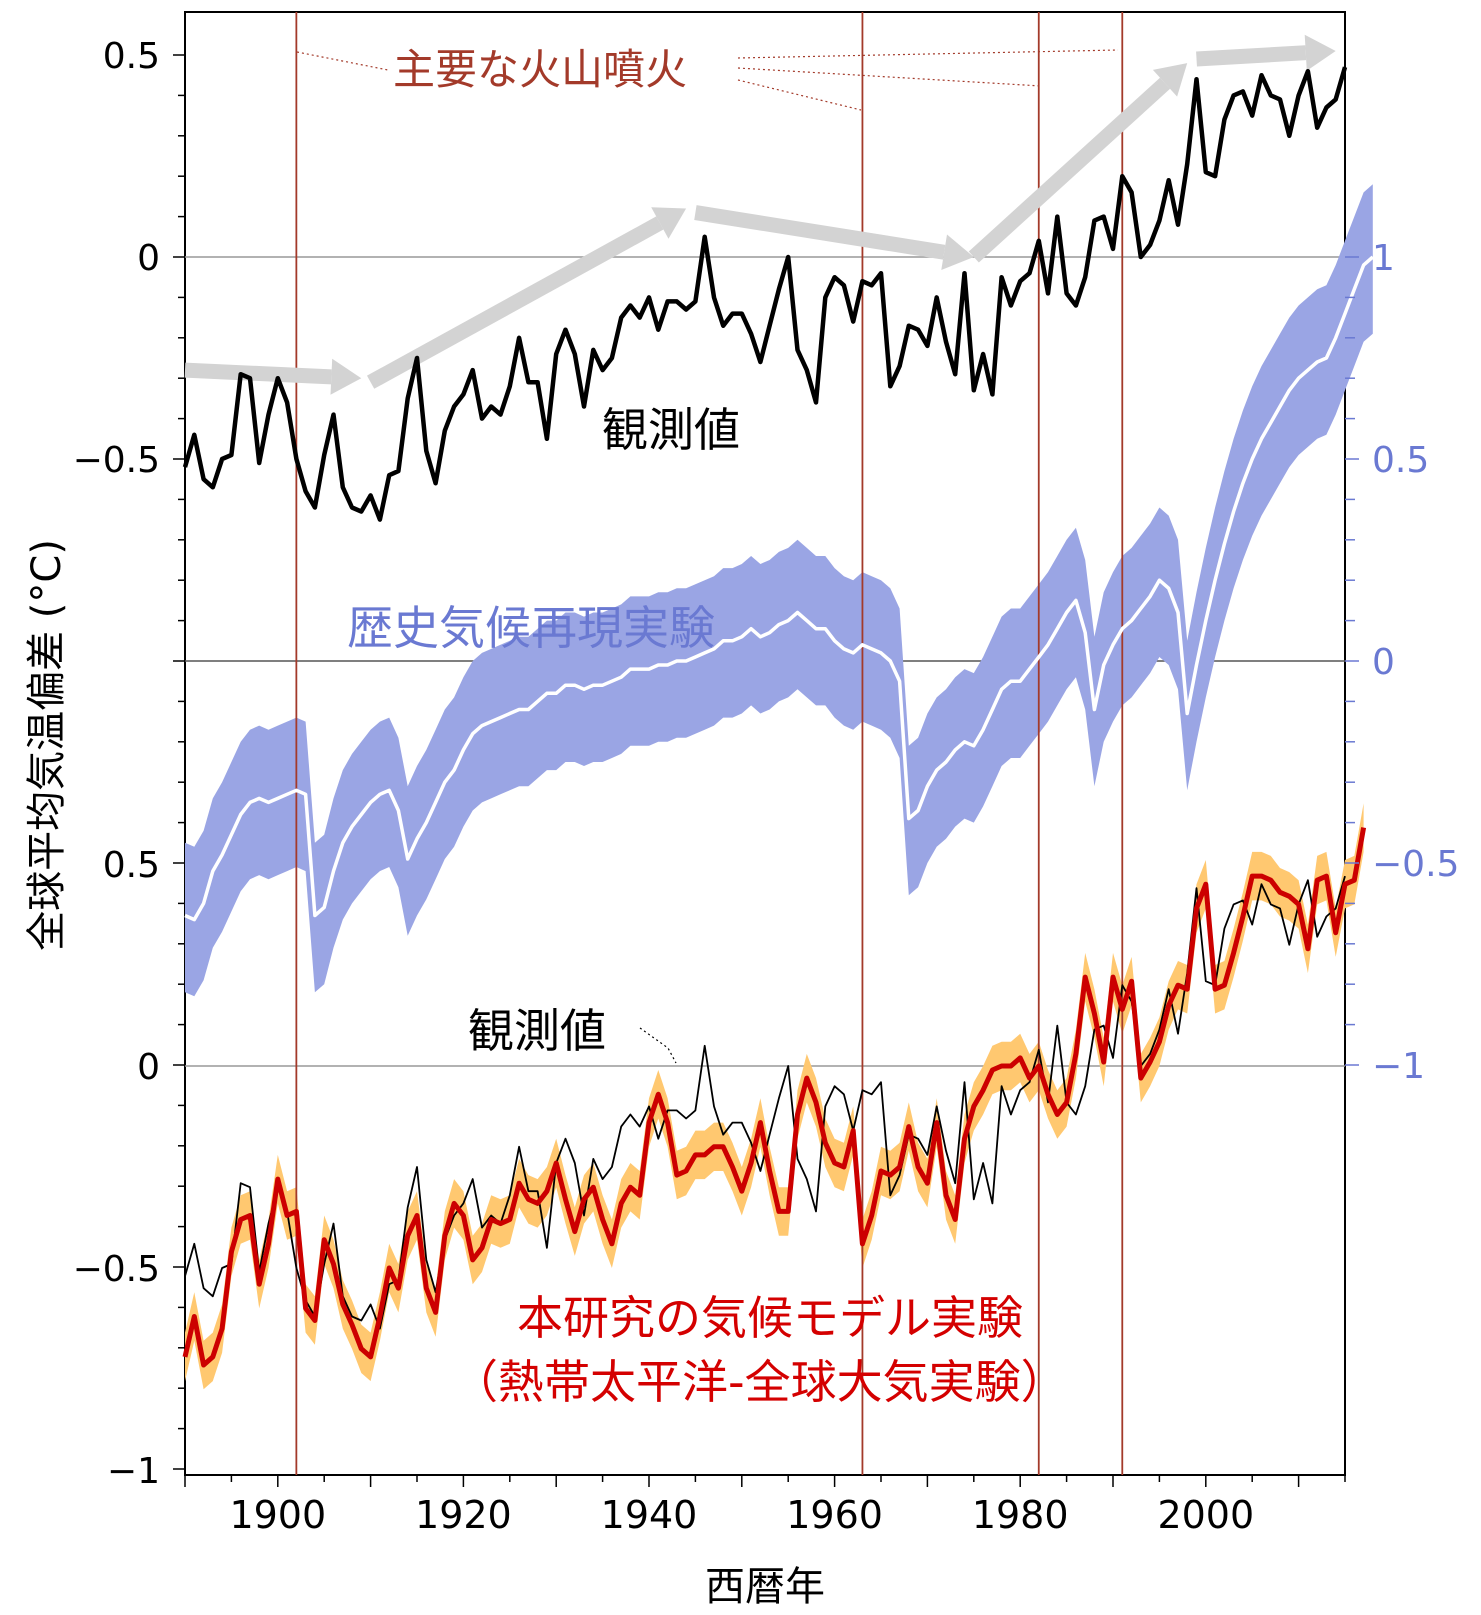 This screenshot has width=1481, height=1615. Describe the element at coordinates (1398, 1066) in the screenshot. I see `y-right-tick-label: −1` at that location.